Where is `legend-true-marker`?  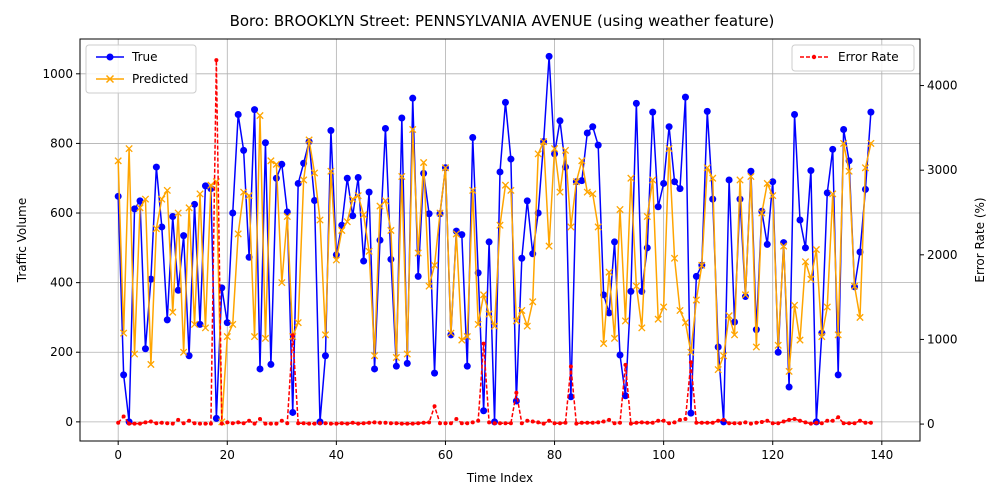 legend-true-marker is located at coordinates (110, 57).